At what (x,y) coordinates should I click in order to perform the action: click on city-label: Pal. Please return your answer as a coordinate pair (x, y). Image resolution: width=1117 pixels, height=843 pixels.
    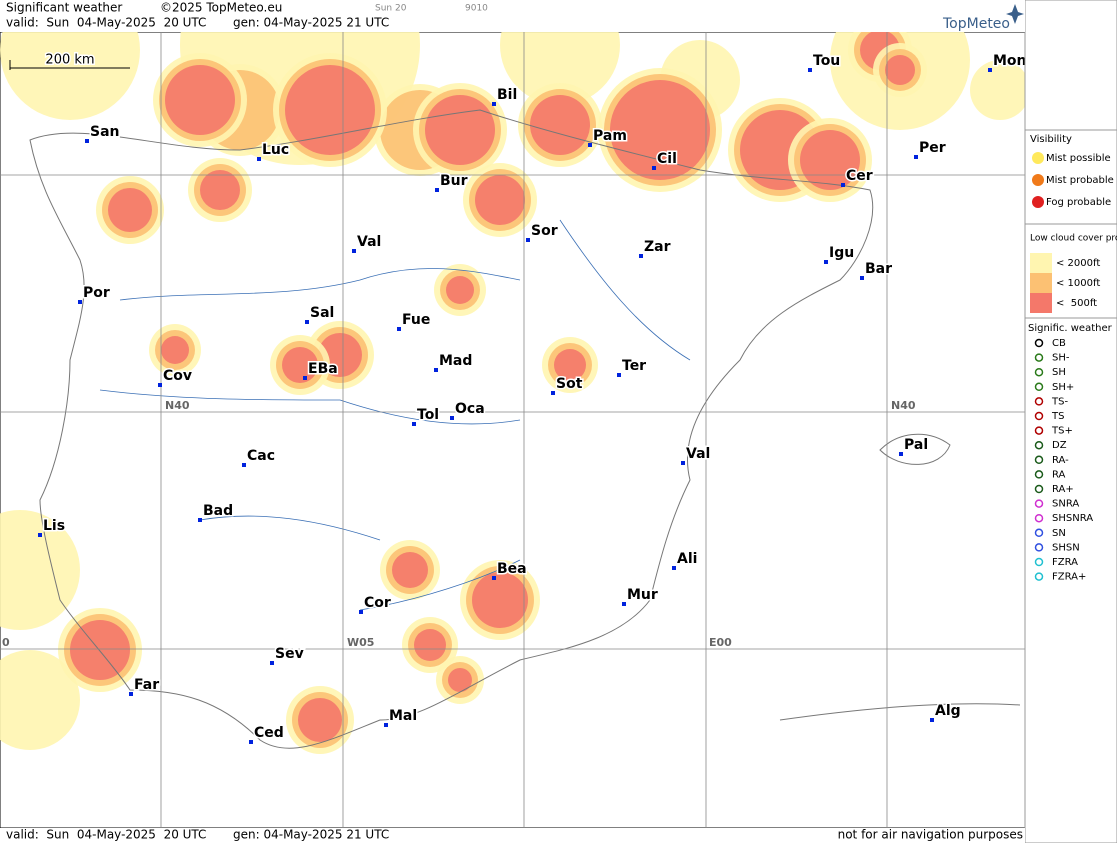
    Looking at the image, I should click on (916, 445).